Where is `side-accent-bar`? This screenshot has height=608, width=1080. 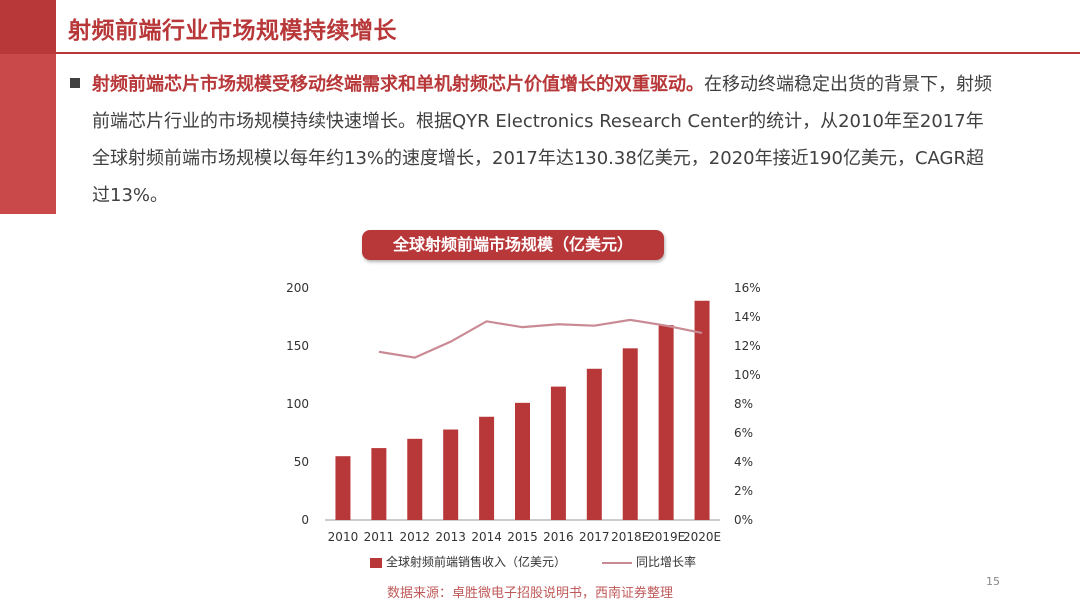
side-accent-bar is located at coordinates (28, 134).